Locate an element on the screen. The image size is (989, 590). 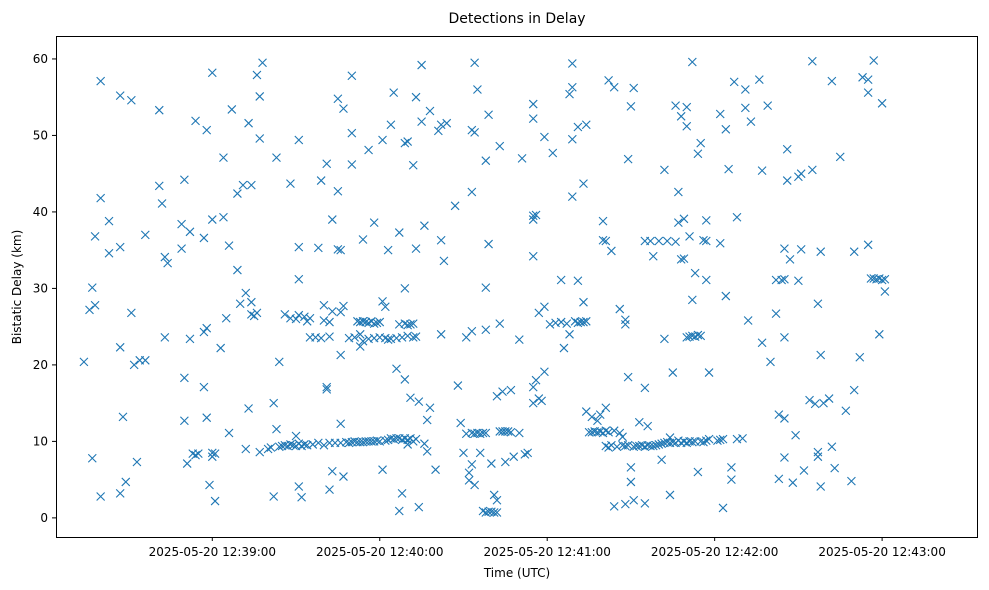
x-tick-label: 2025-05-20 12:41:00 is located at coordinates (546, 552).